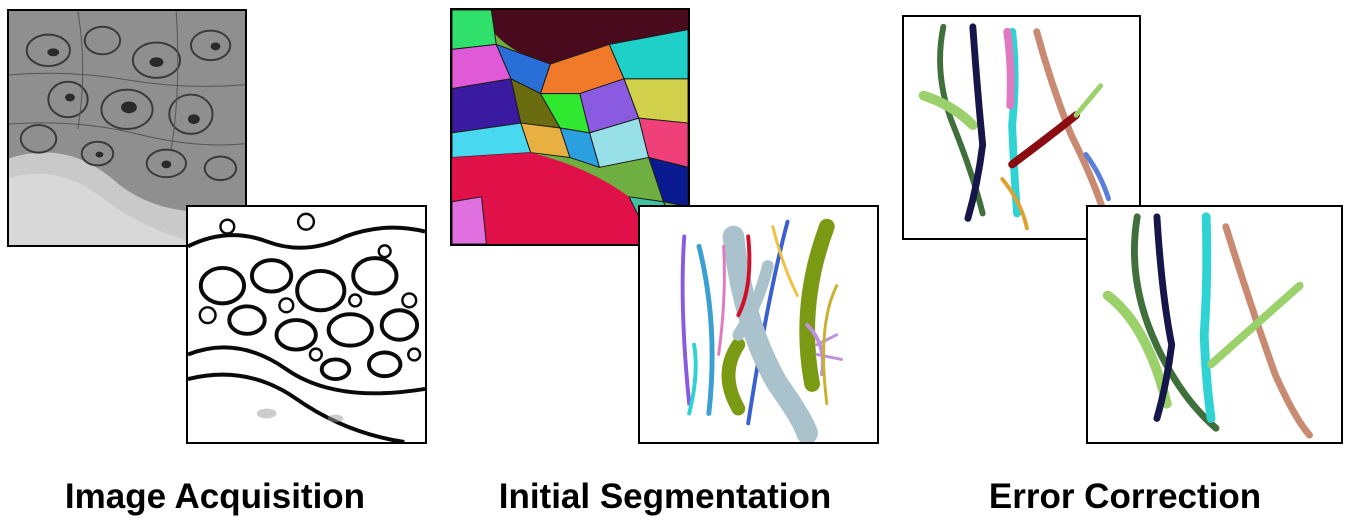  I want to click on caption-error-correction: Error Correction, so click(1125, 496).